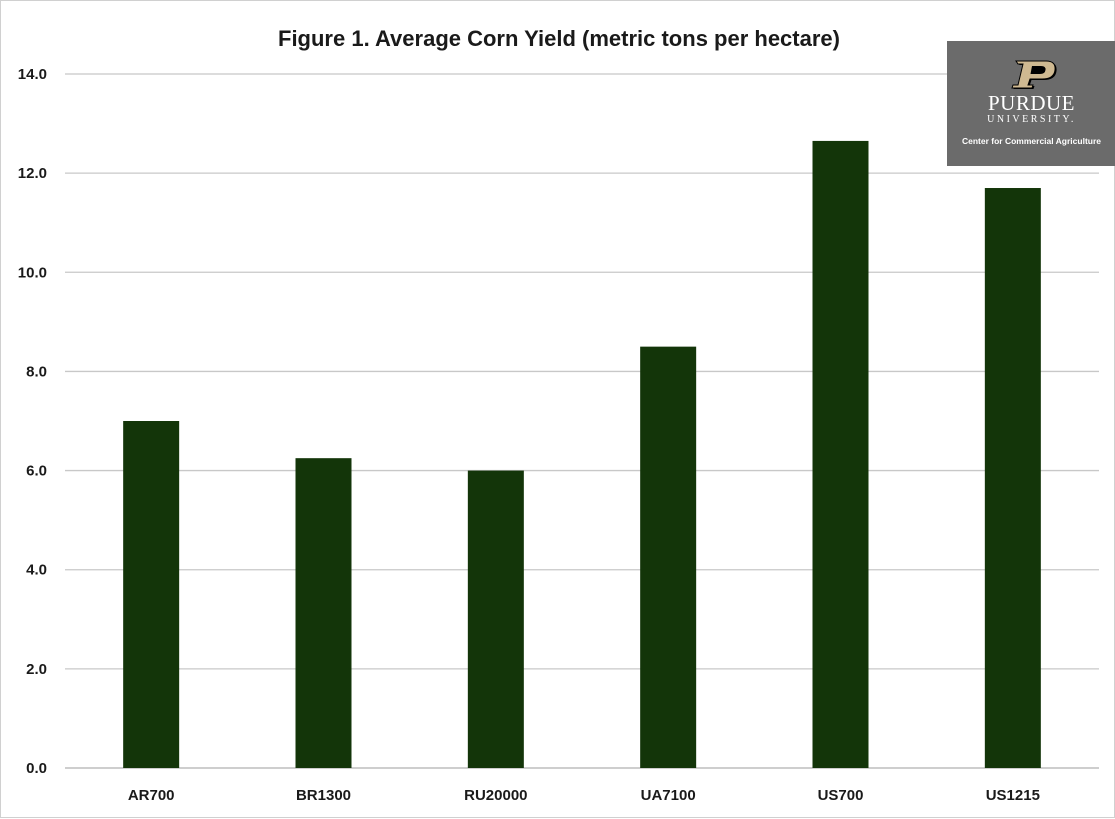  I want to click on y-tick-label: 0.0, so click(36, 768).